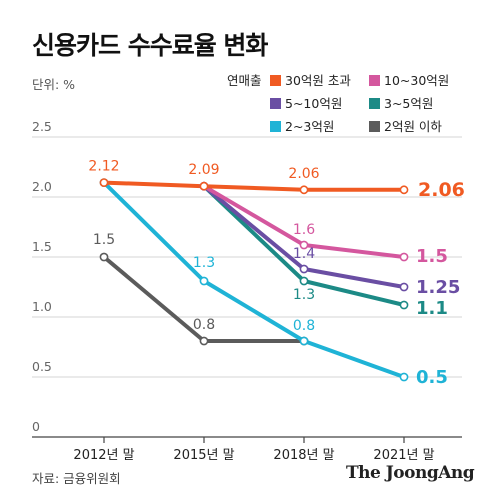 The image size is (480, 502). What do you see at coordinates (310, 126) in the screenshot?
I see `legend-label: 2~3억원` at bounding box center [310, 126].